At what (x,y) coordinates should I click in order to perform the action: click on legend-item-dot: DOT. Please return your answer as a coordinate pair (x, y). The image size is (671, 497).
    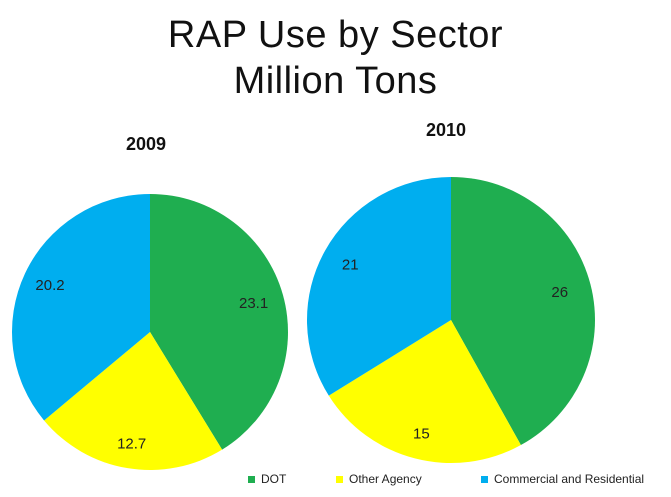
    Looking at the image, I should click on (267, 479).